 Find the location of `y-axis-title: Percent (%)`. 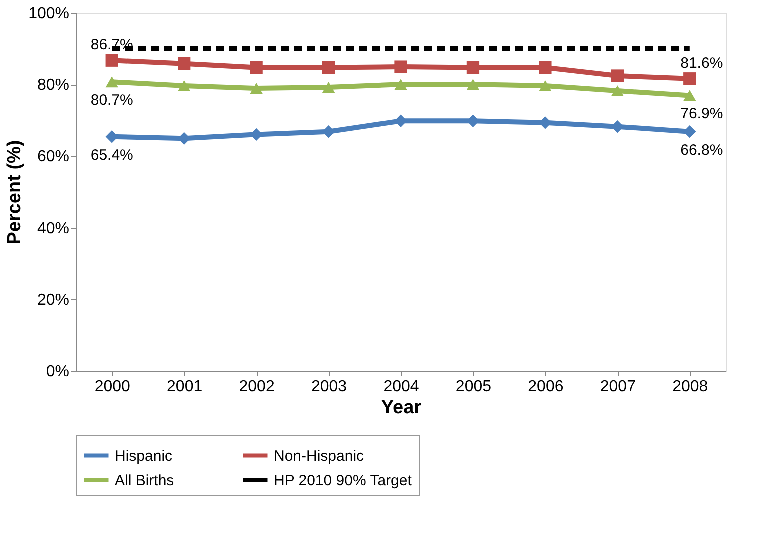

y-axis-title: Percent (%) is located at coordinates (15, 192).